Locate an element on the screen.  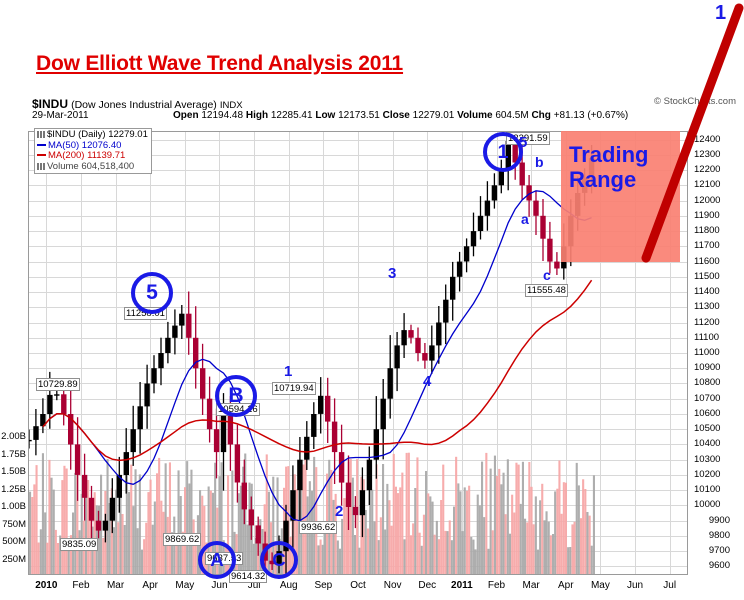
elliott-wave-2: 2 is located at coordinates (339, 511).